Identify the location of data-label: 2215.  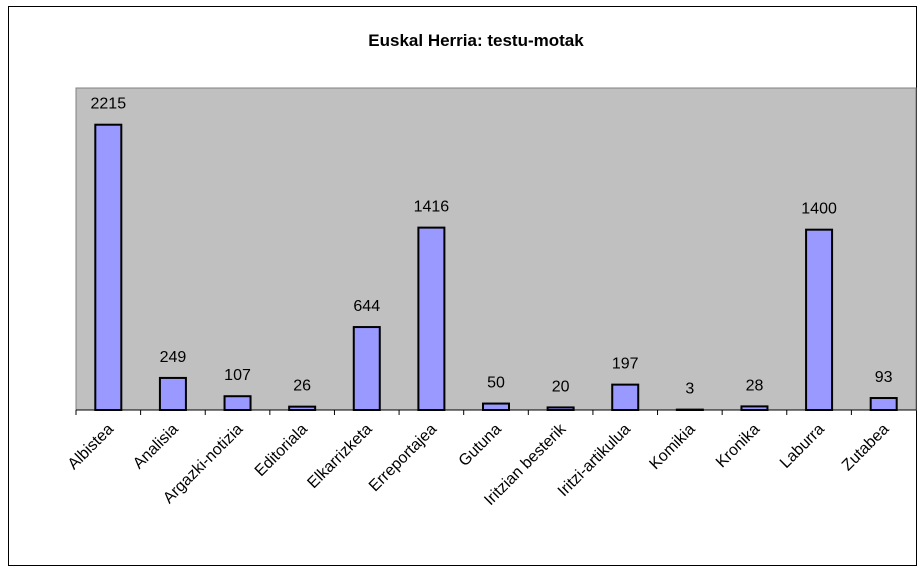
(109, 104).